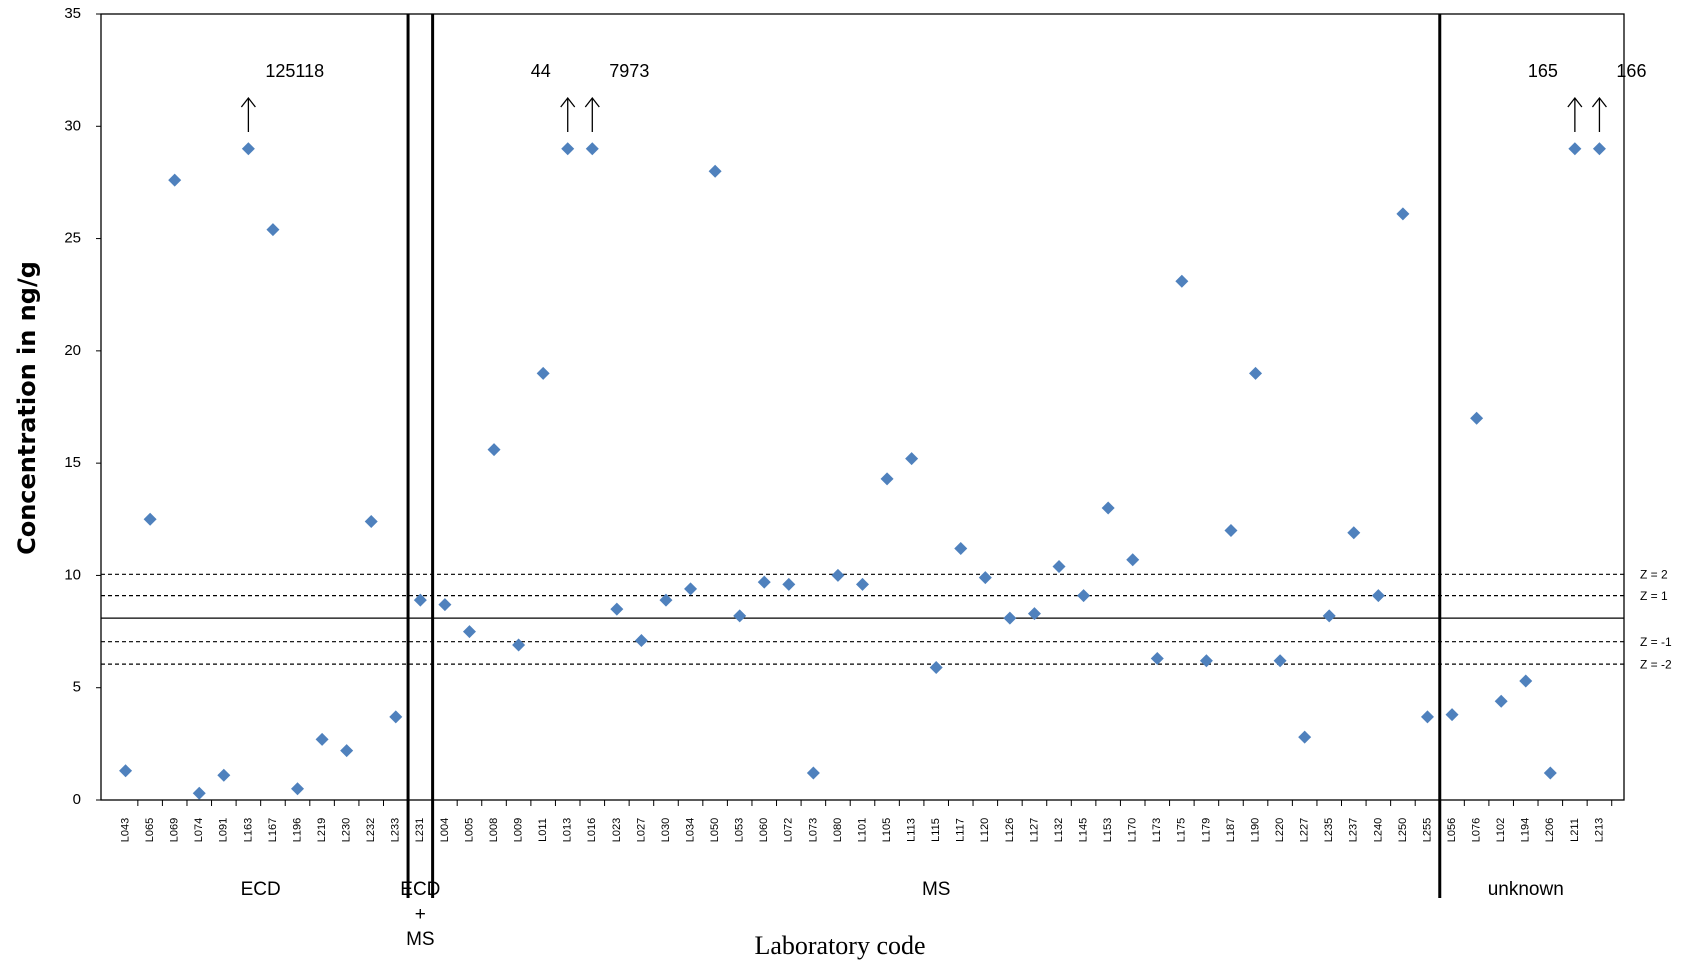 This screenshot has width=1688, height=974. I want to click on x-tick-label: L091, so click(224, 830).